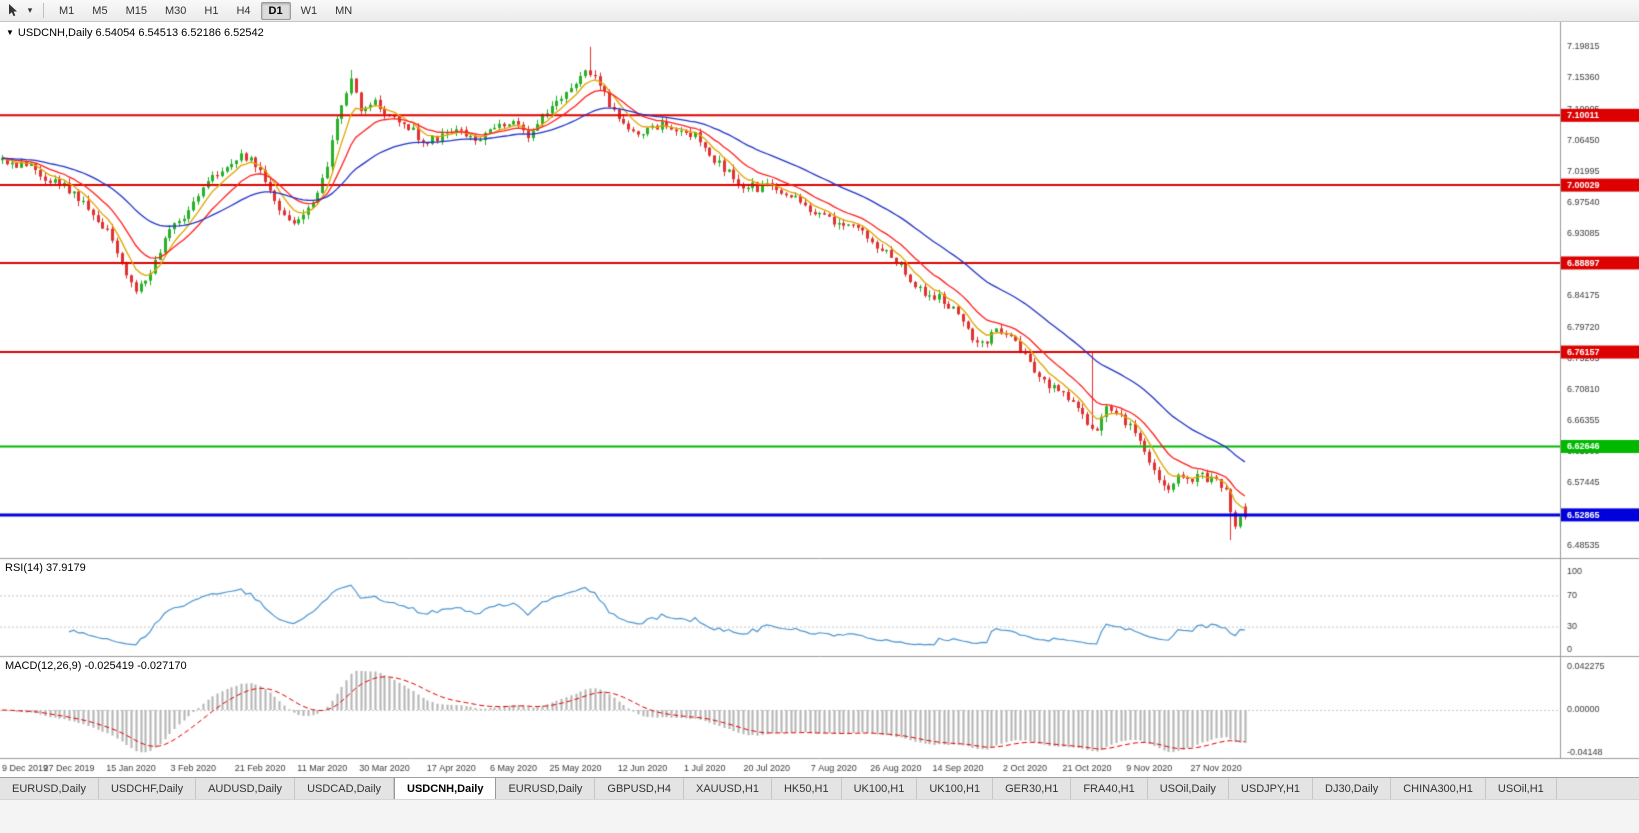 This screenshot has height=833, width=1639. What do you see at coordinates (806, 788) in the screenshot?
I see `symbol-tab-HK50-H1: HK50,H1` at bounding box center [806, 788].